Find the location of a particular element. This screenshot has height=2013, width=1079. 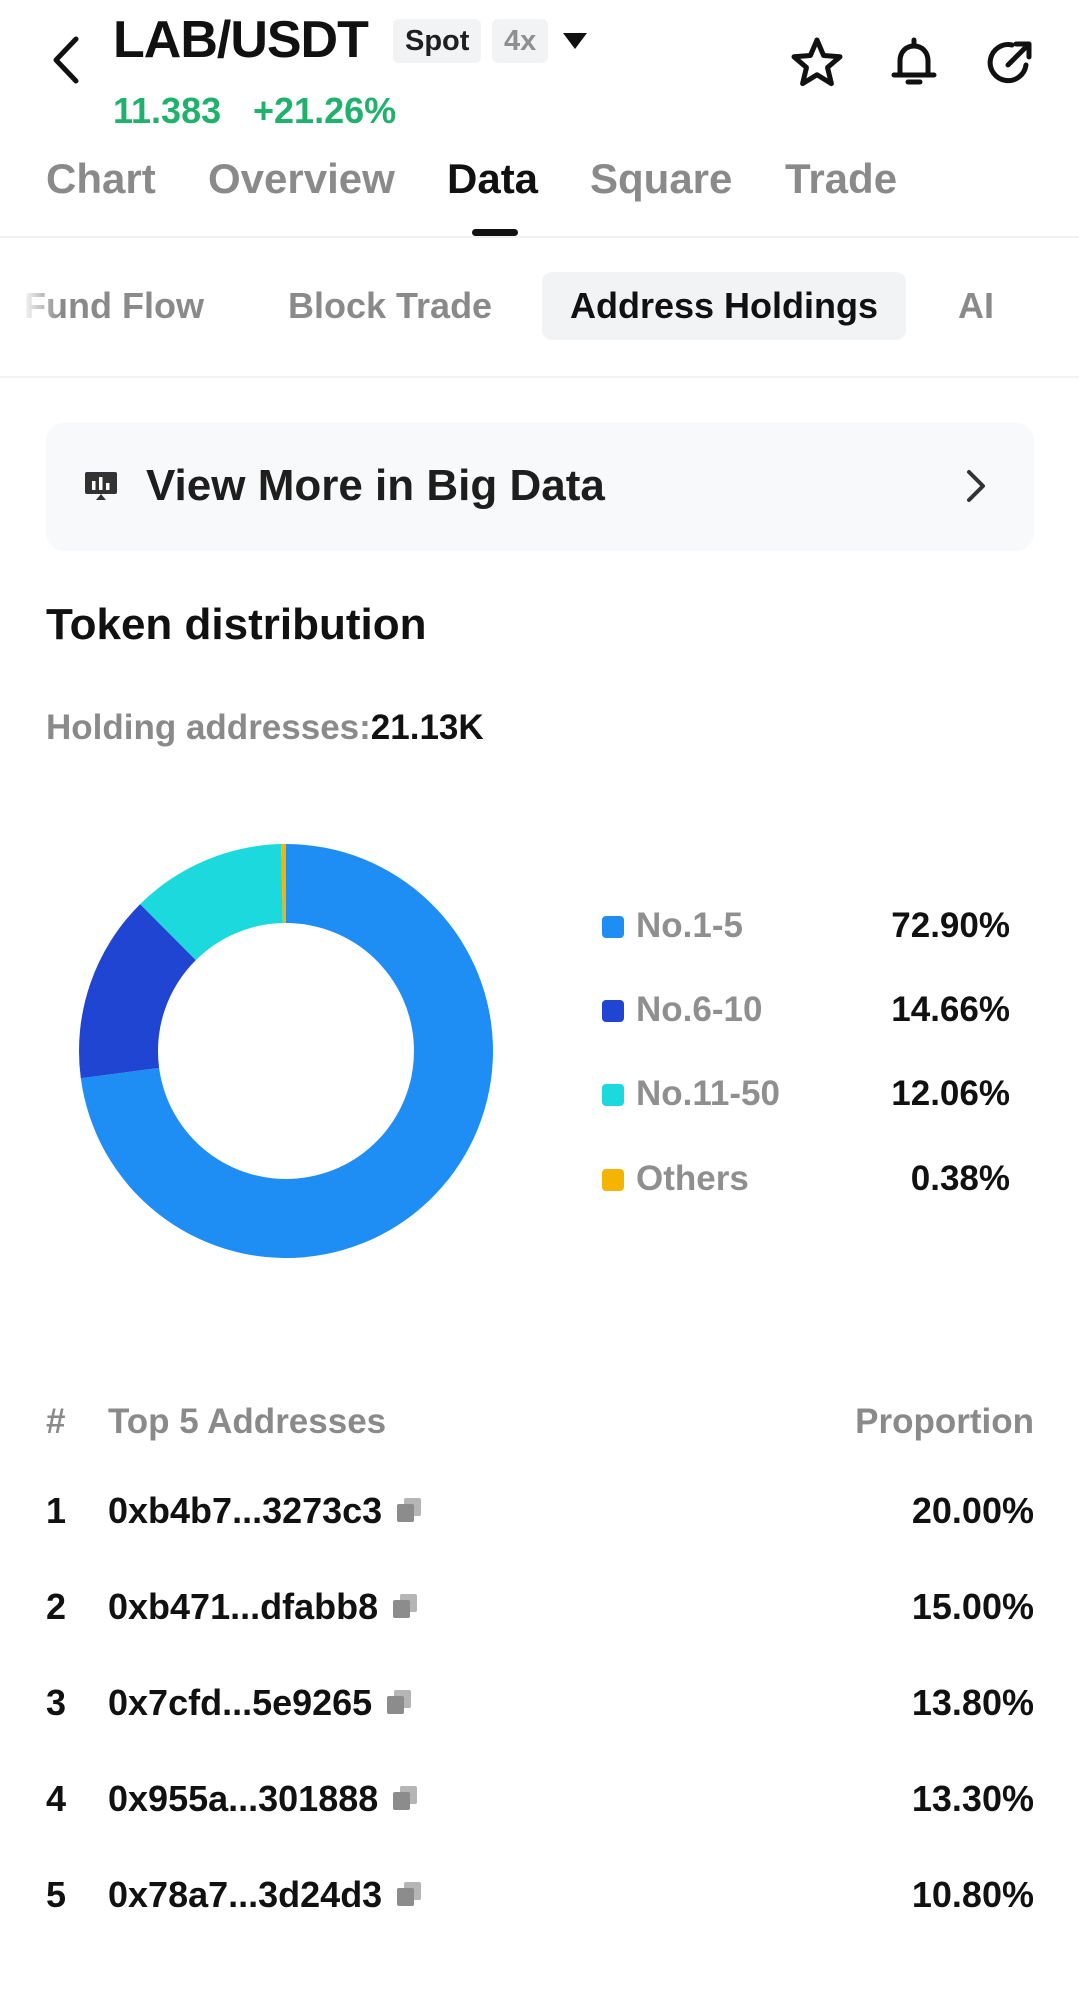

row-index: 5 is located at coordinates (56, 1894).